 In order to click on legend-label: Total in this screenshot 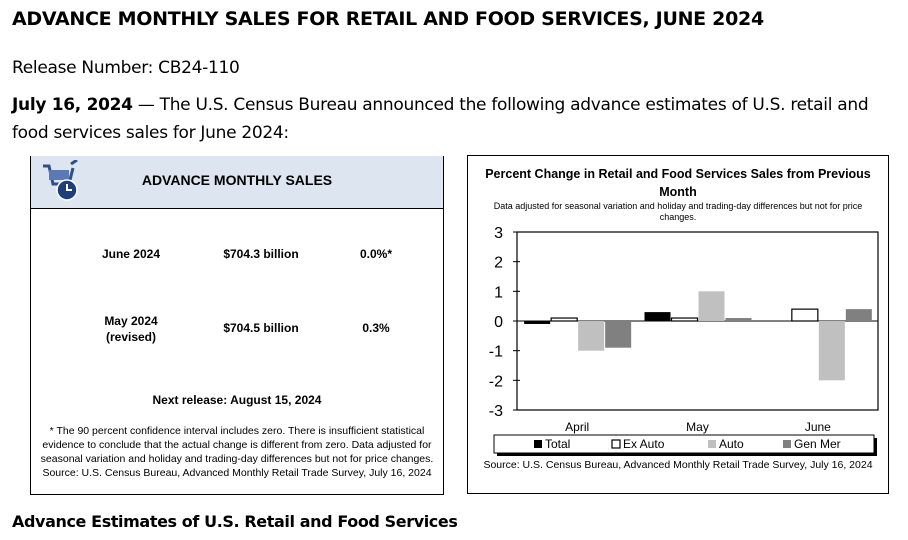, I will do `click(557, 444)`.